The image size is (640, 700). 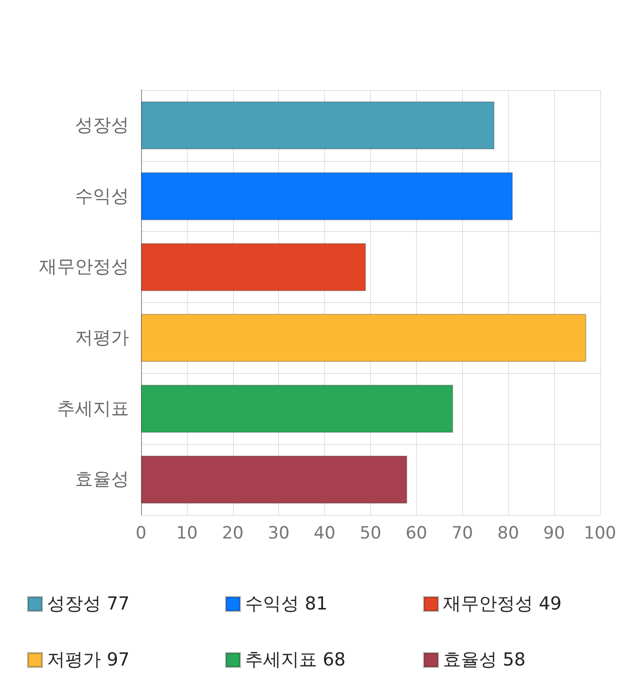 I want to click on x-tick-label: 70, so click(x=462, y=534).